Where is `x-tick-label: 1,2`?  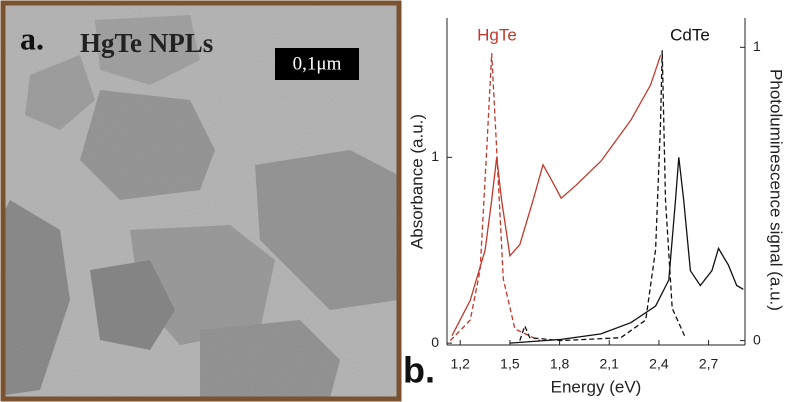
x-tick-label: 1,2 is located at coordinates (461, 364).